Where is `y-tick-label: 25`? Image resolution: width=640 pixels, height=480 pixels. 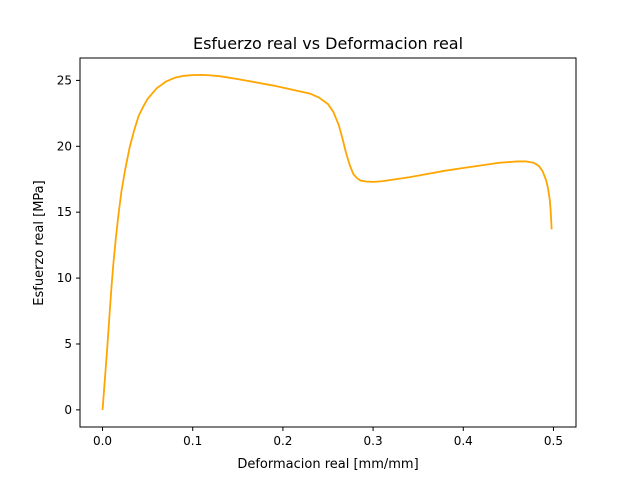 y-tick-label: 25 is located at coordinates (64, 80).